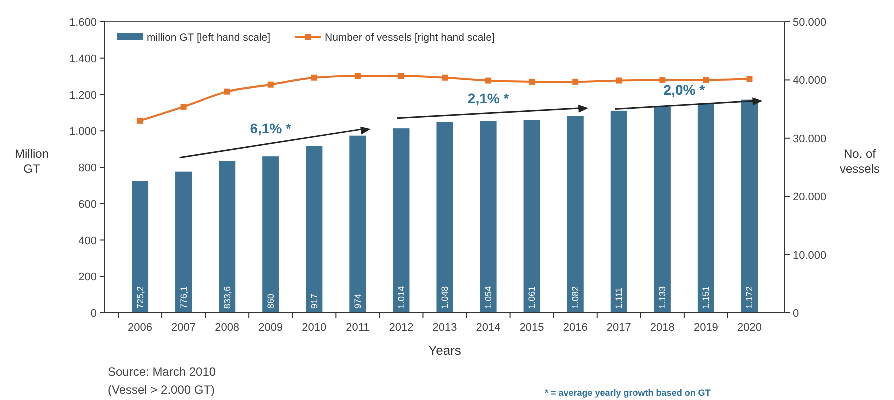 Image resolution: width=894 pixels, height=400 pixels. Describe the element at coordinates (87, 168) in the screenshot. I see `y-tick-label: 800` at that location.